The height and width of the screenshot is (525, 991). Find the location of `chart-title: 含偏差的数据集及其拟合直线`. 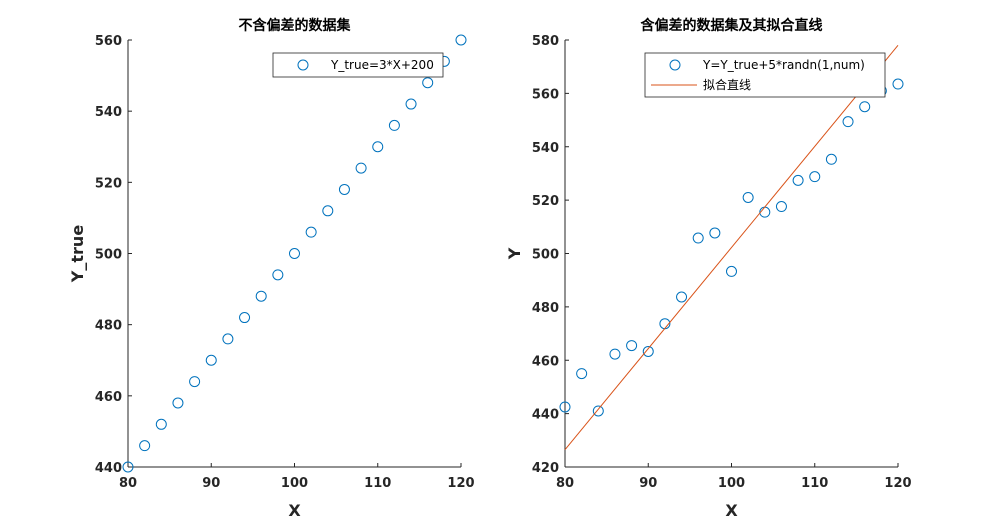

chart-title: 含偏差的数据集及其拟合直线 is located at coordinates (732, 25).